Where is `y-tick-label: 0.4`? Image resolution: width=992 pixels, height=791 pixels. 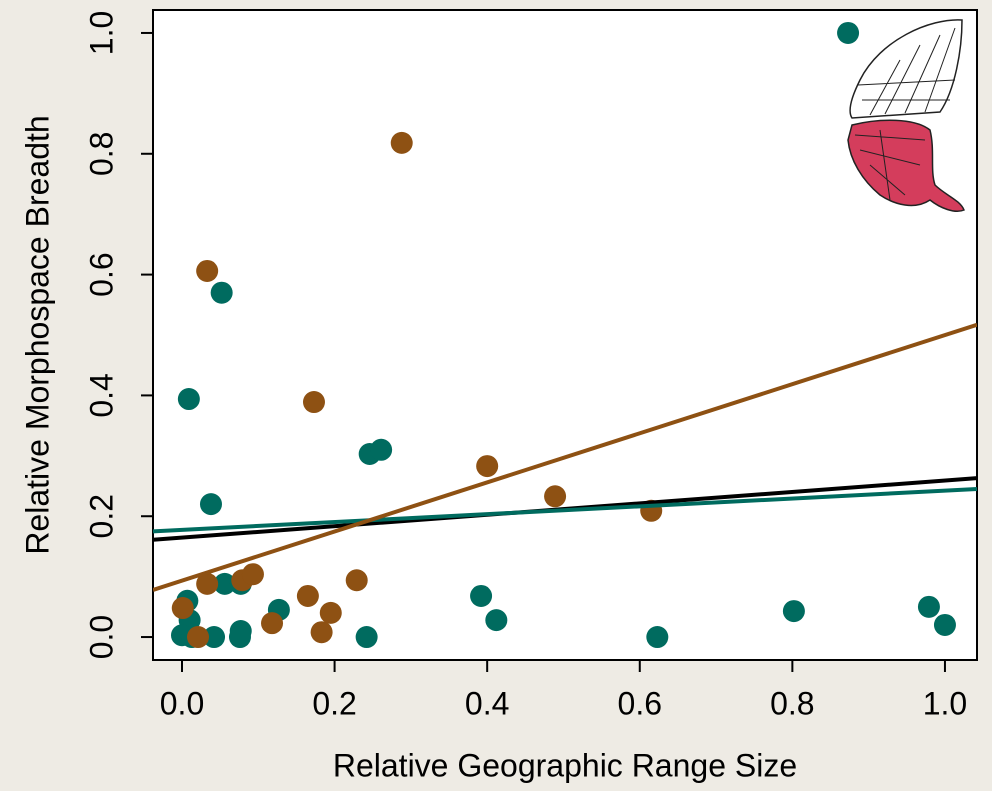 y-tick-label: 0.4 is located at coordinates (101, 395).